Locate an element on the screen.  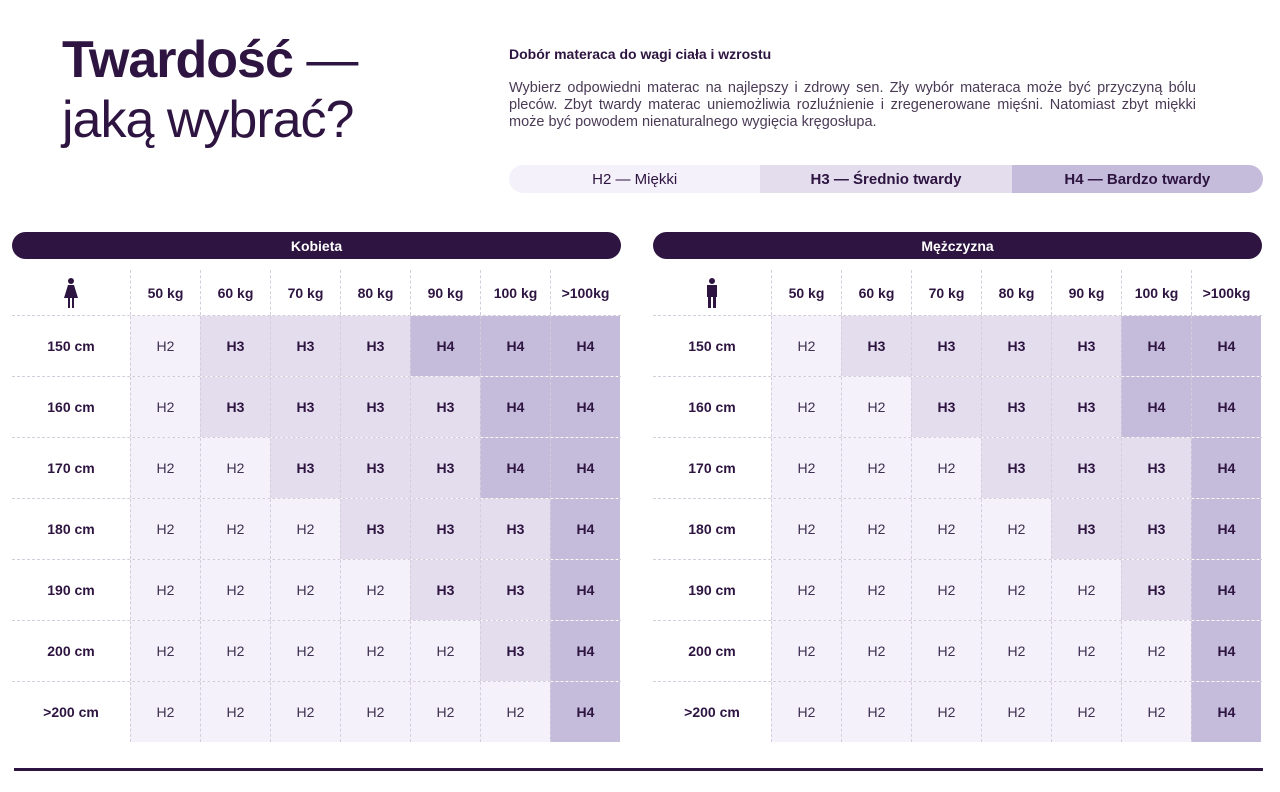
legend-h3: H3 — Średnio twardy is located at coordinates (886, 179).